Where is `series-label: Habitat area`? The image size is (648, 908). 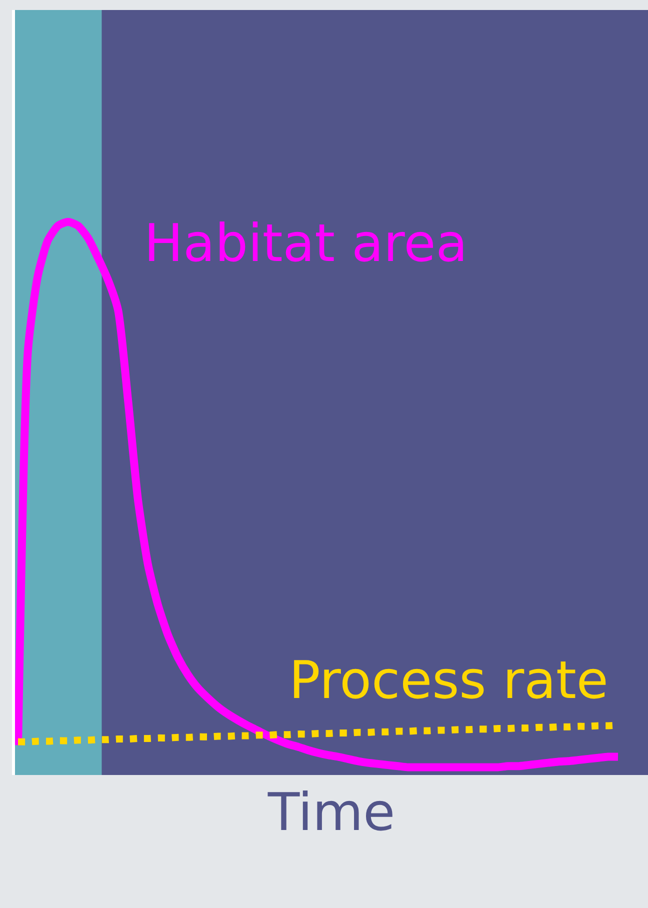 series-label: Habitat area is located at coordinates (306, 244).